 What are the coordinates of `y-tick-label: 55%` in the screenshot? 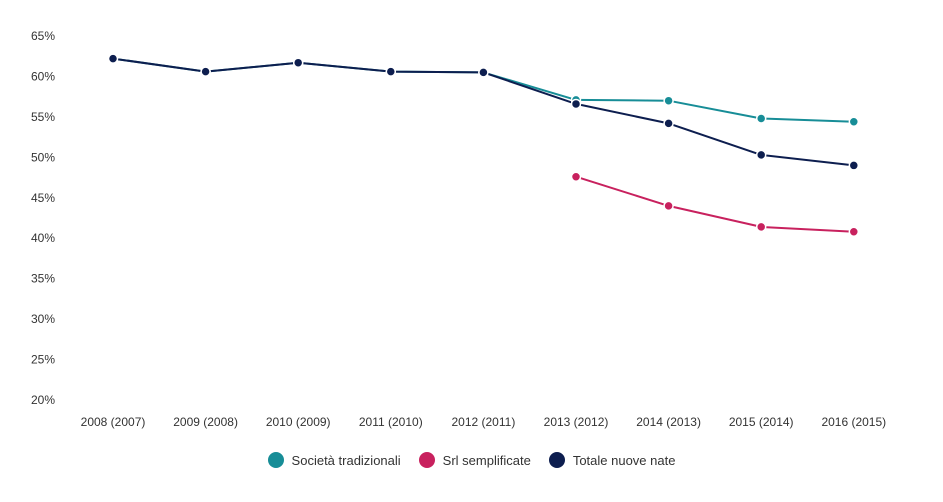 It's located at (43, 117).